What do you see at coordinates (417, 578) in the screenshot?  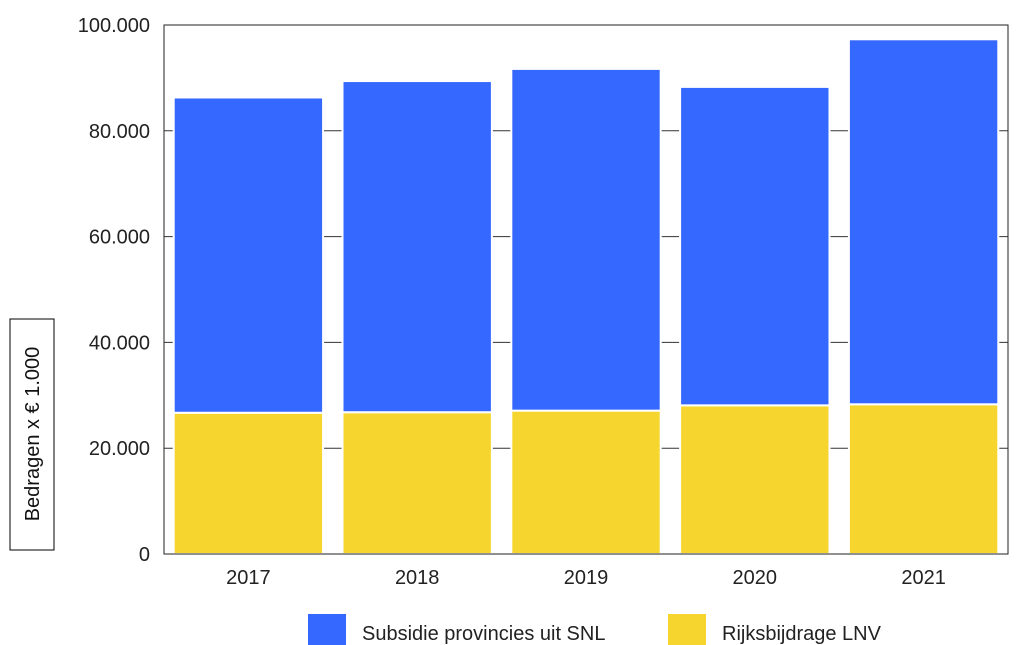 I see `x-tick-label: 2018` at bounding box center [417, 578].